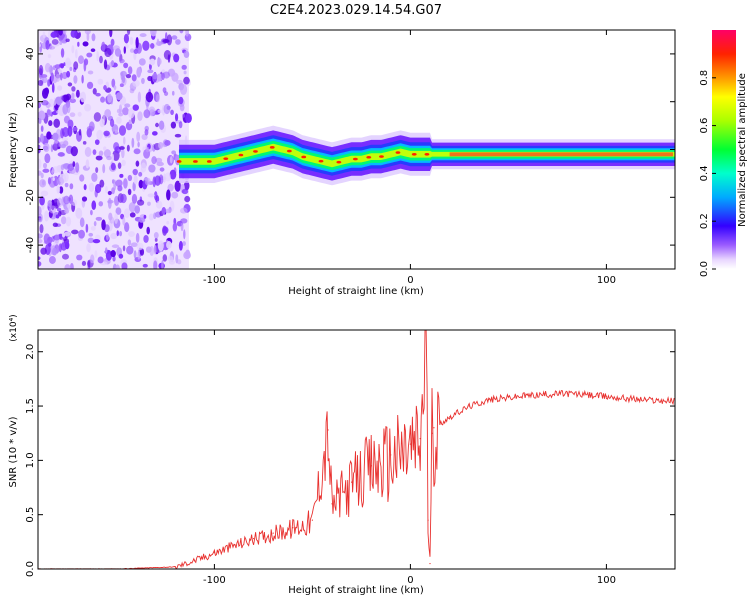  I want to click on spectrogram-y-tick-label: 0, so click(30, 149).